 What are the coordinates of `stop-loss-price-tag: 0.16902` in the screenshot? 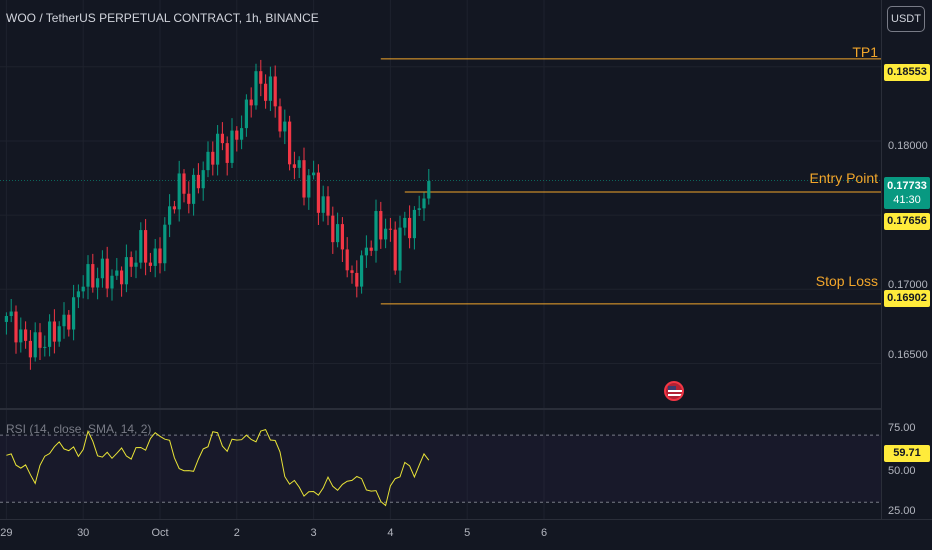 It's located at (907, 298).